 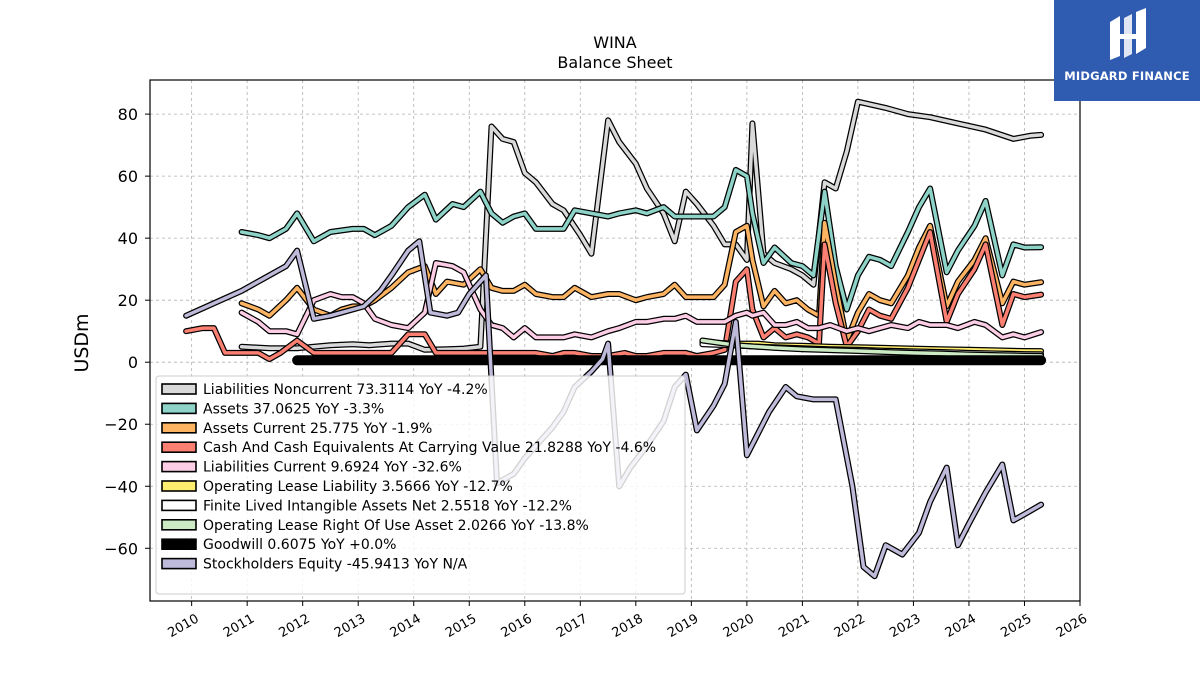 What do you see at coordinates (1127, 76) in the screenshot?
I see `logo-text: MIDGARD FINANCE` at bounding box center [1127, 76].